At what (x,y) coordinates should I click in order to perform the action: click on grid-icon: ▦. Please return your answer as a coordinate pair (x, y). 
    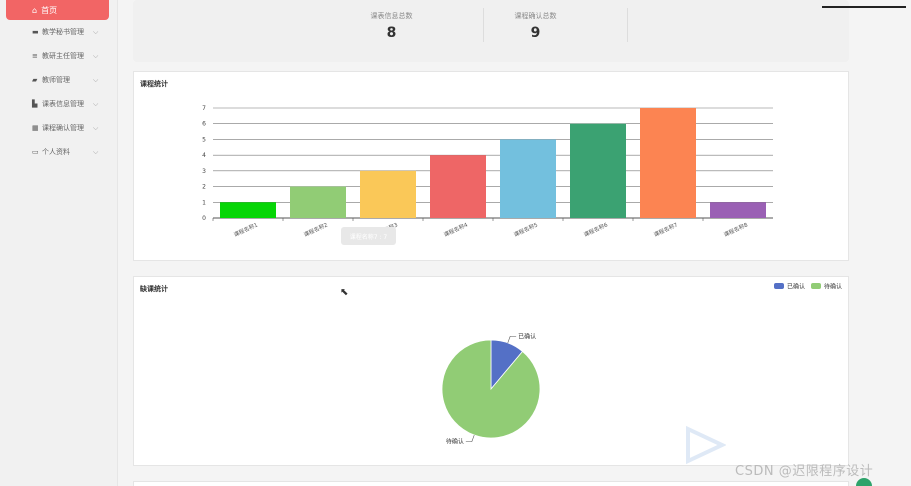
    Looking at the image, I should click on (35, 128).